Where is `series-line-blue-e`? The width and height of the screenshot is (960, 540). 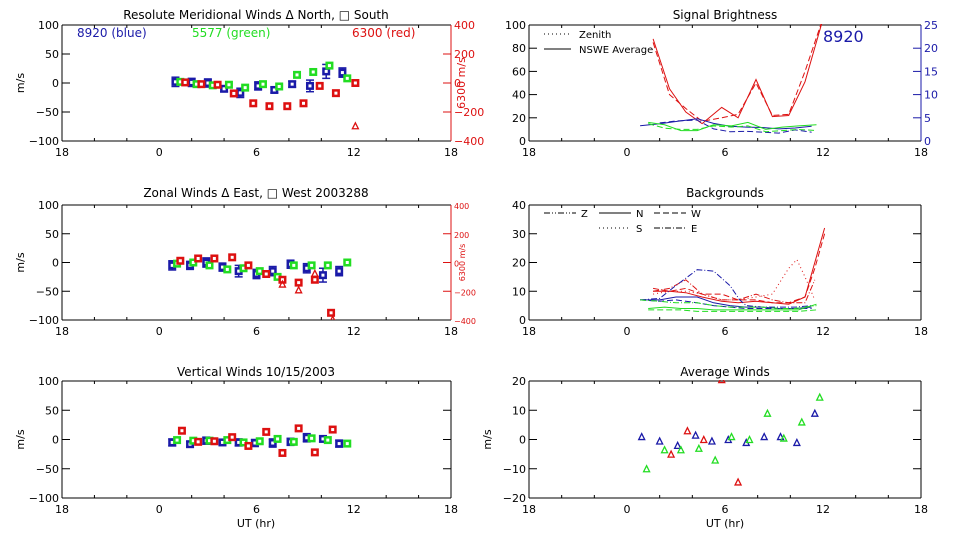
series-line-blue-e is located at coordinates (726, 288).